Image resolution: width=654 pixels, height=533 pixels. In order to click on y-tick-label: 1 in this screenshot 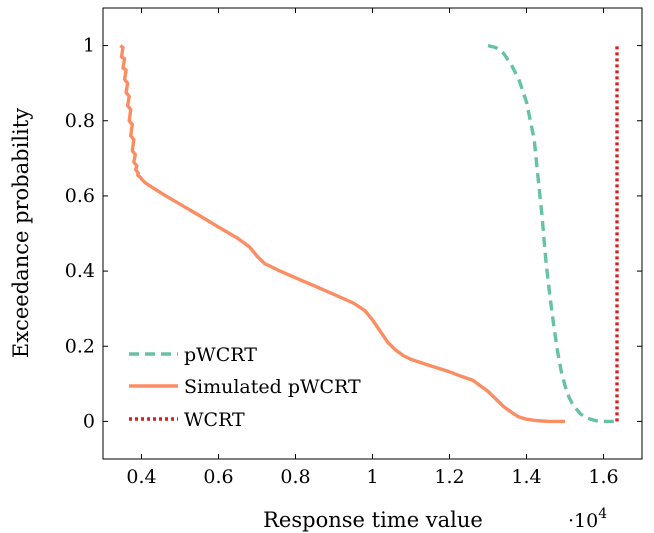, I will do `click(89, 46)`.